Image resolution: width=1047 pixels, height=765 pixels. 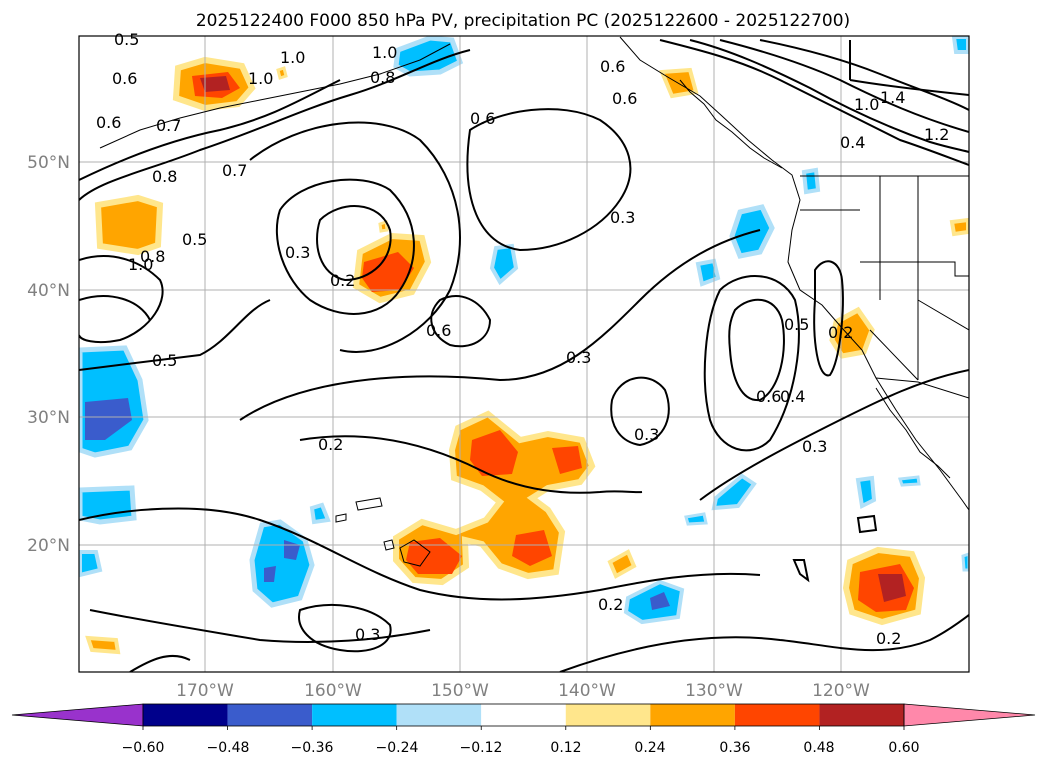 What do you see at coordinates (205, 691) in the screenshot?
I see `lon-label: 170°W` at bounding box center [205, 691].